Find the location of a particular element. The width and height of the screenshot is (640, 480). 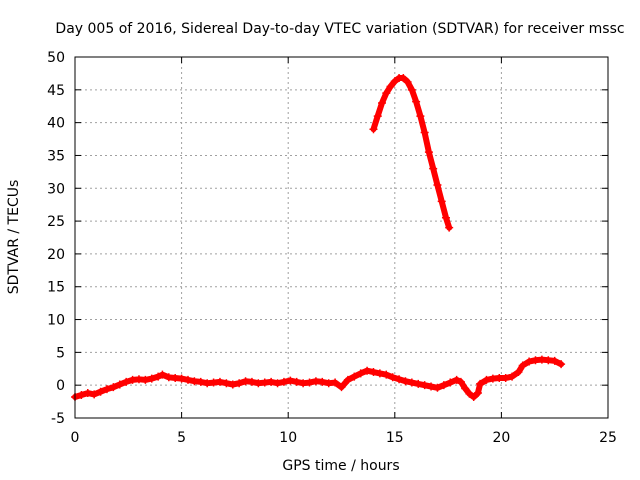

x-tick-label: 25 is located at coordinates (608, 438).